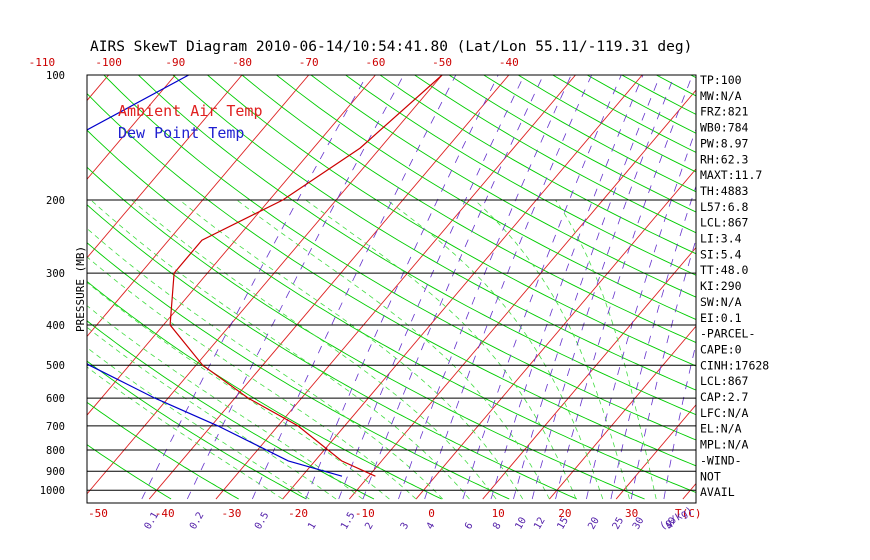 The height and width of the screenshot is (560, 870). I want to click on mixing-ratio-tick-label: 12, so click(540, 524).